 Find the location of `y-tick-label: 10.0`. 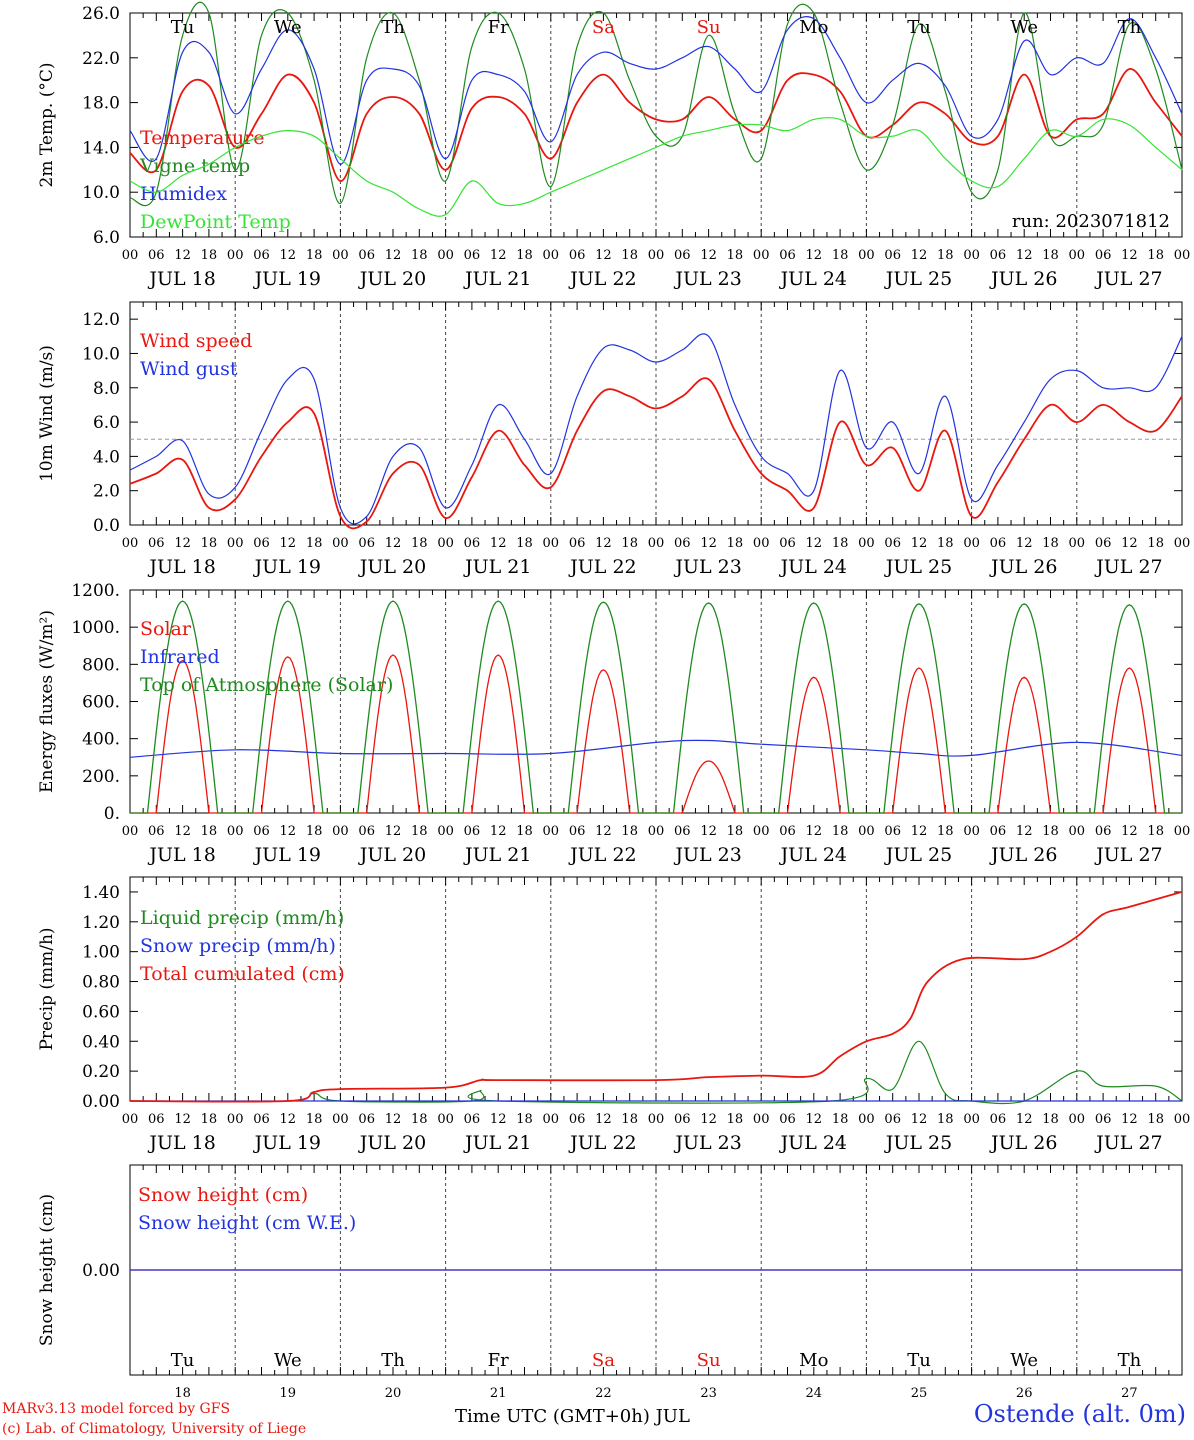

y-tick-label: 10.0 is located at coordinates (101, 193).